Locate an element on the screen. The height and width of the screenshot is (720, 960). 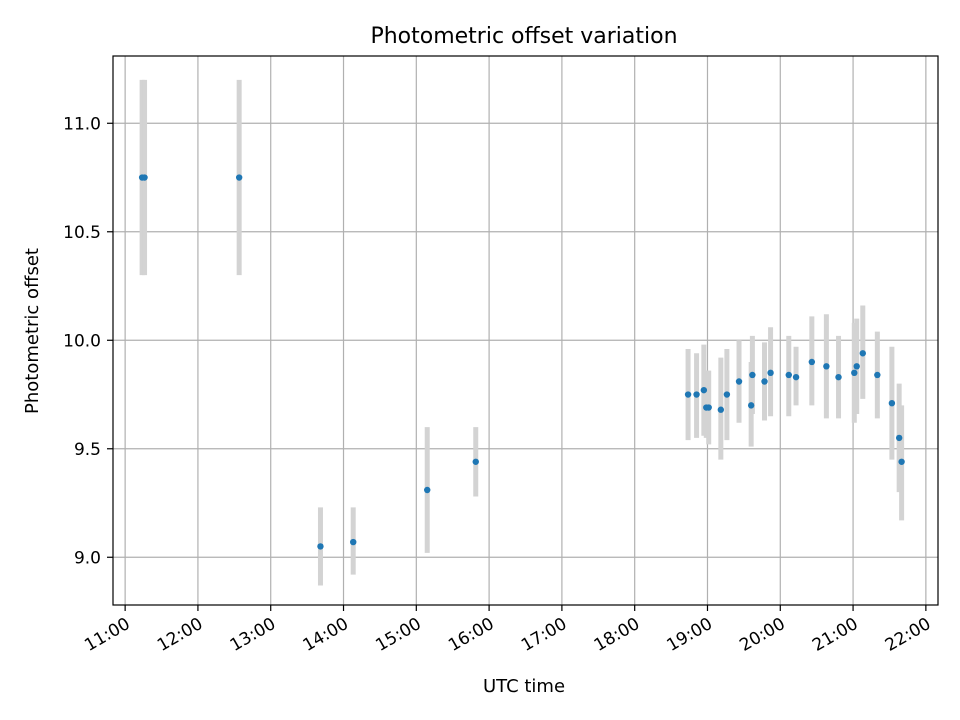
x-axis-label: UTC time is located at coordinates (524, 686).